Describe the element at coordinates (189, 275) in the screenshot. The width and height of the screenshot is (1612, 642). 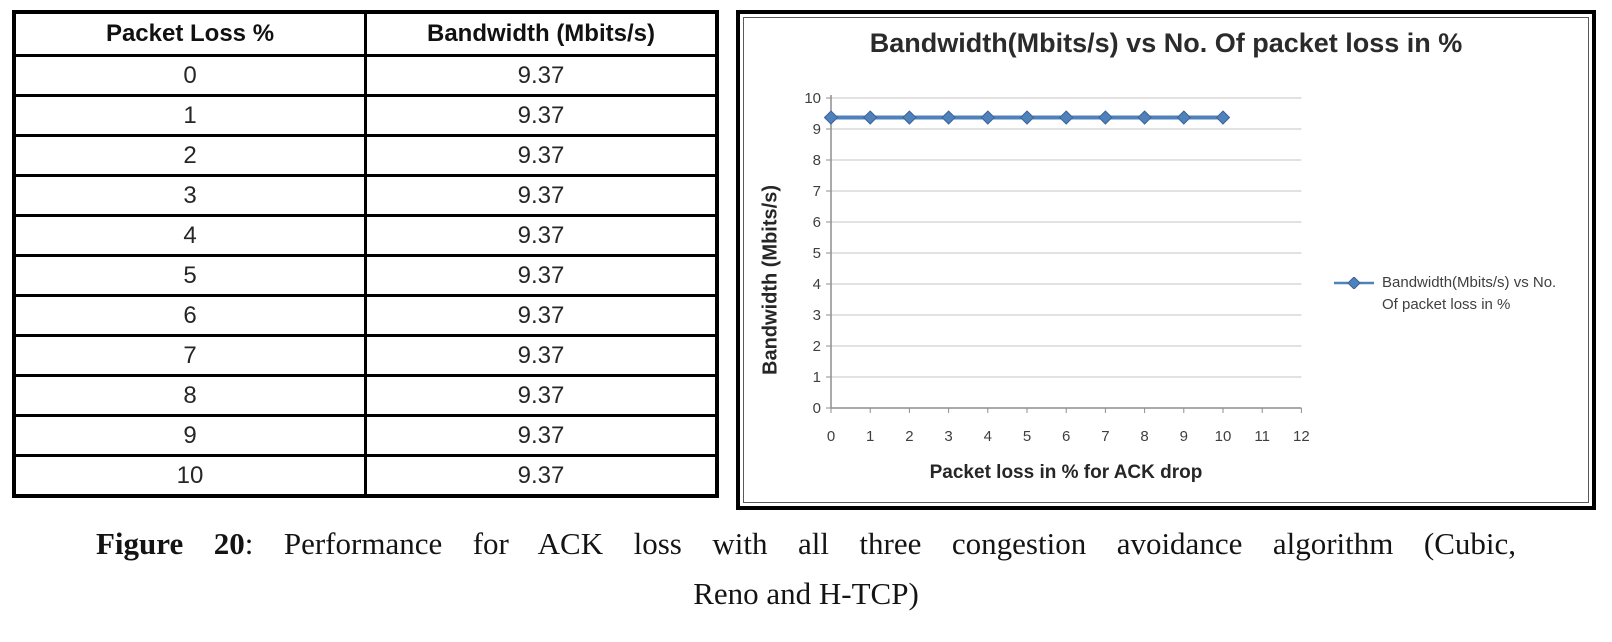
I see `table-cell: 5` at that location.